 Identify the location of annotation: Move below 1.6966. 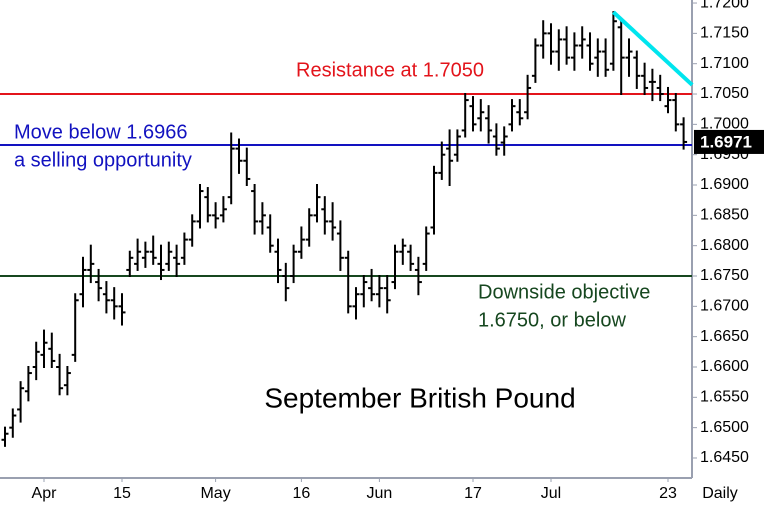
(100, 132).